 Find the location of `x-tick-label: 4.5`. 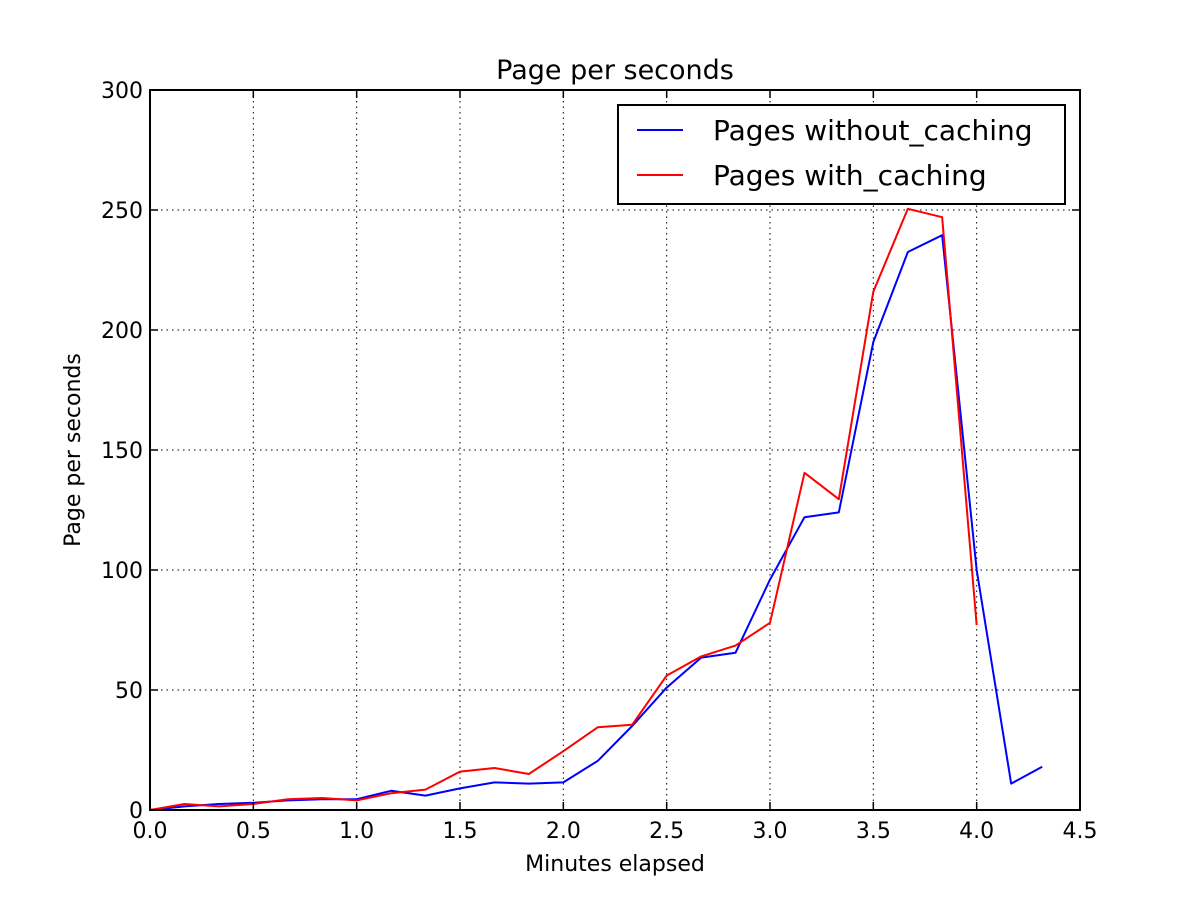

x-tick-label: 4.5 is located at coordinates (1080, 831).